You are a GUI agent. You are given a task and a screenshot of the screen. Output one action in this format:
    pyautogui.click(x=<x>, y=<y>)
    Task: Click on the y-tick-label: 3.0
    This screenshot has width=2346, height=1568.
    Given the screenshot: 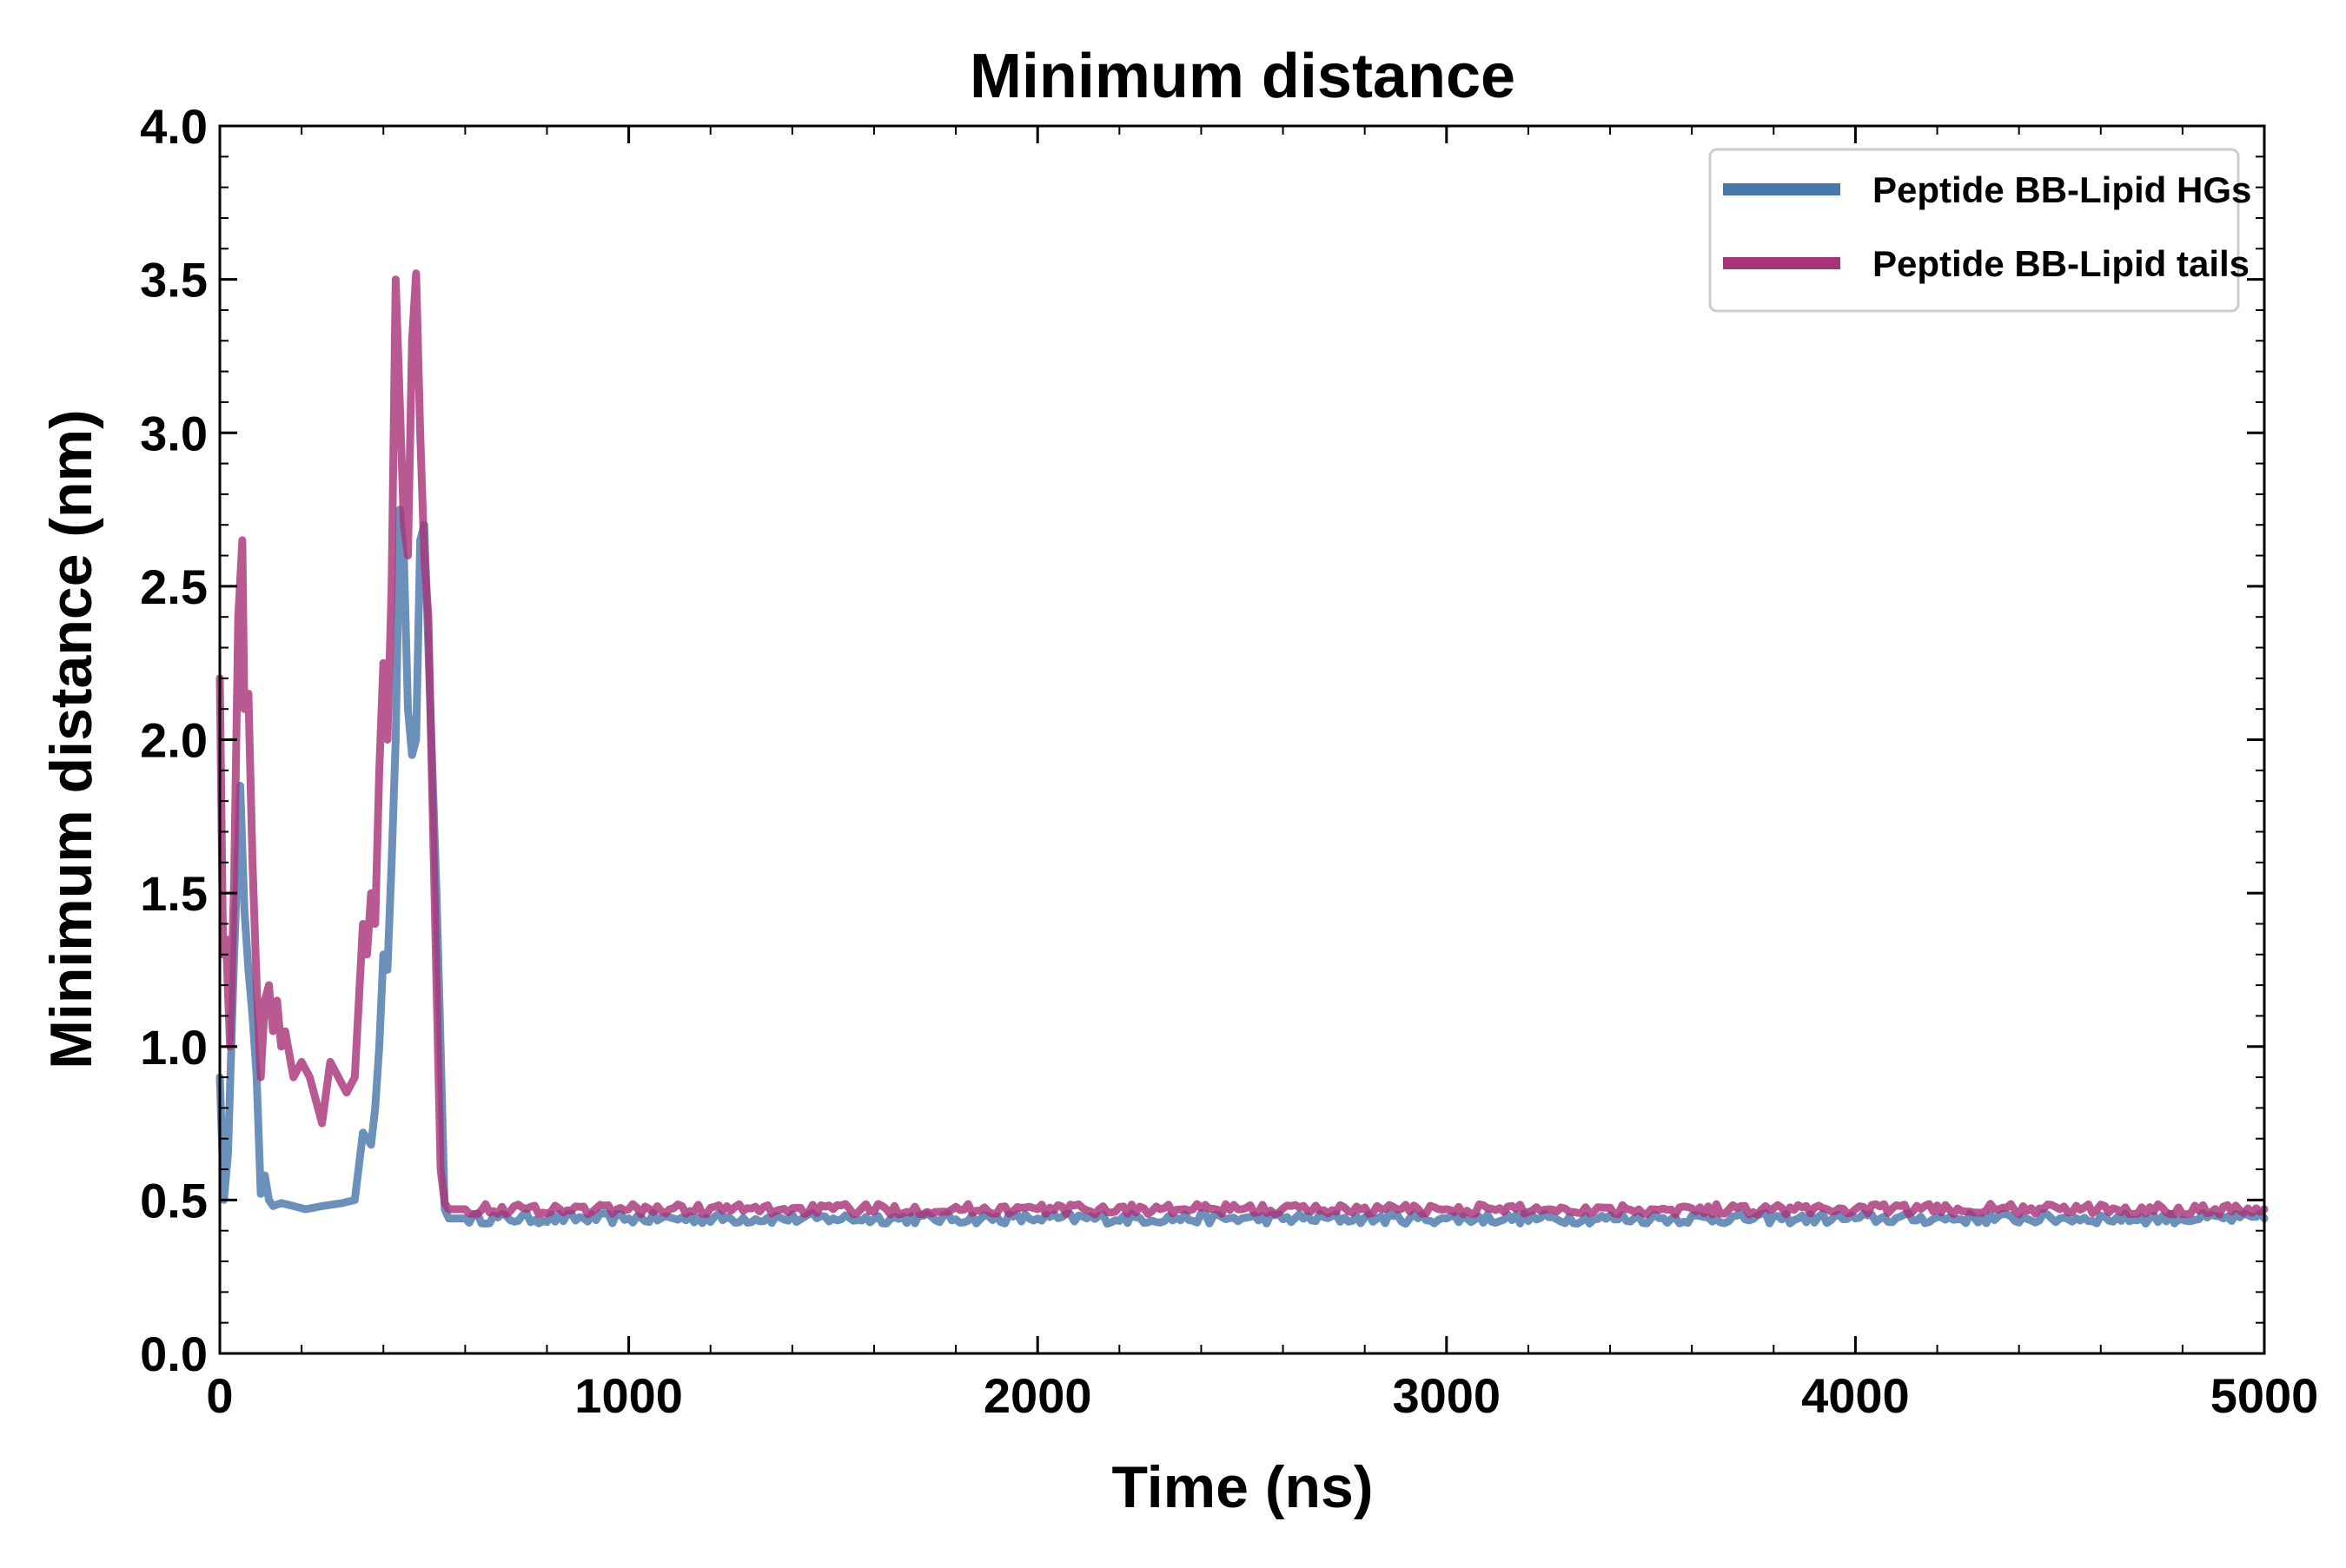 What is the action you would take?
    pyautogui.click(x=174, y=433)
    